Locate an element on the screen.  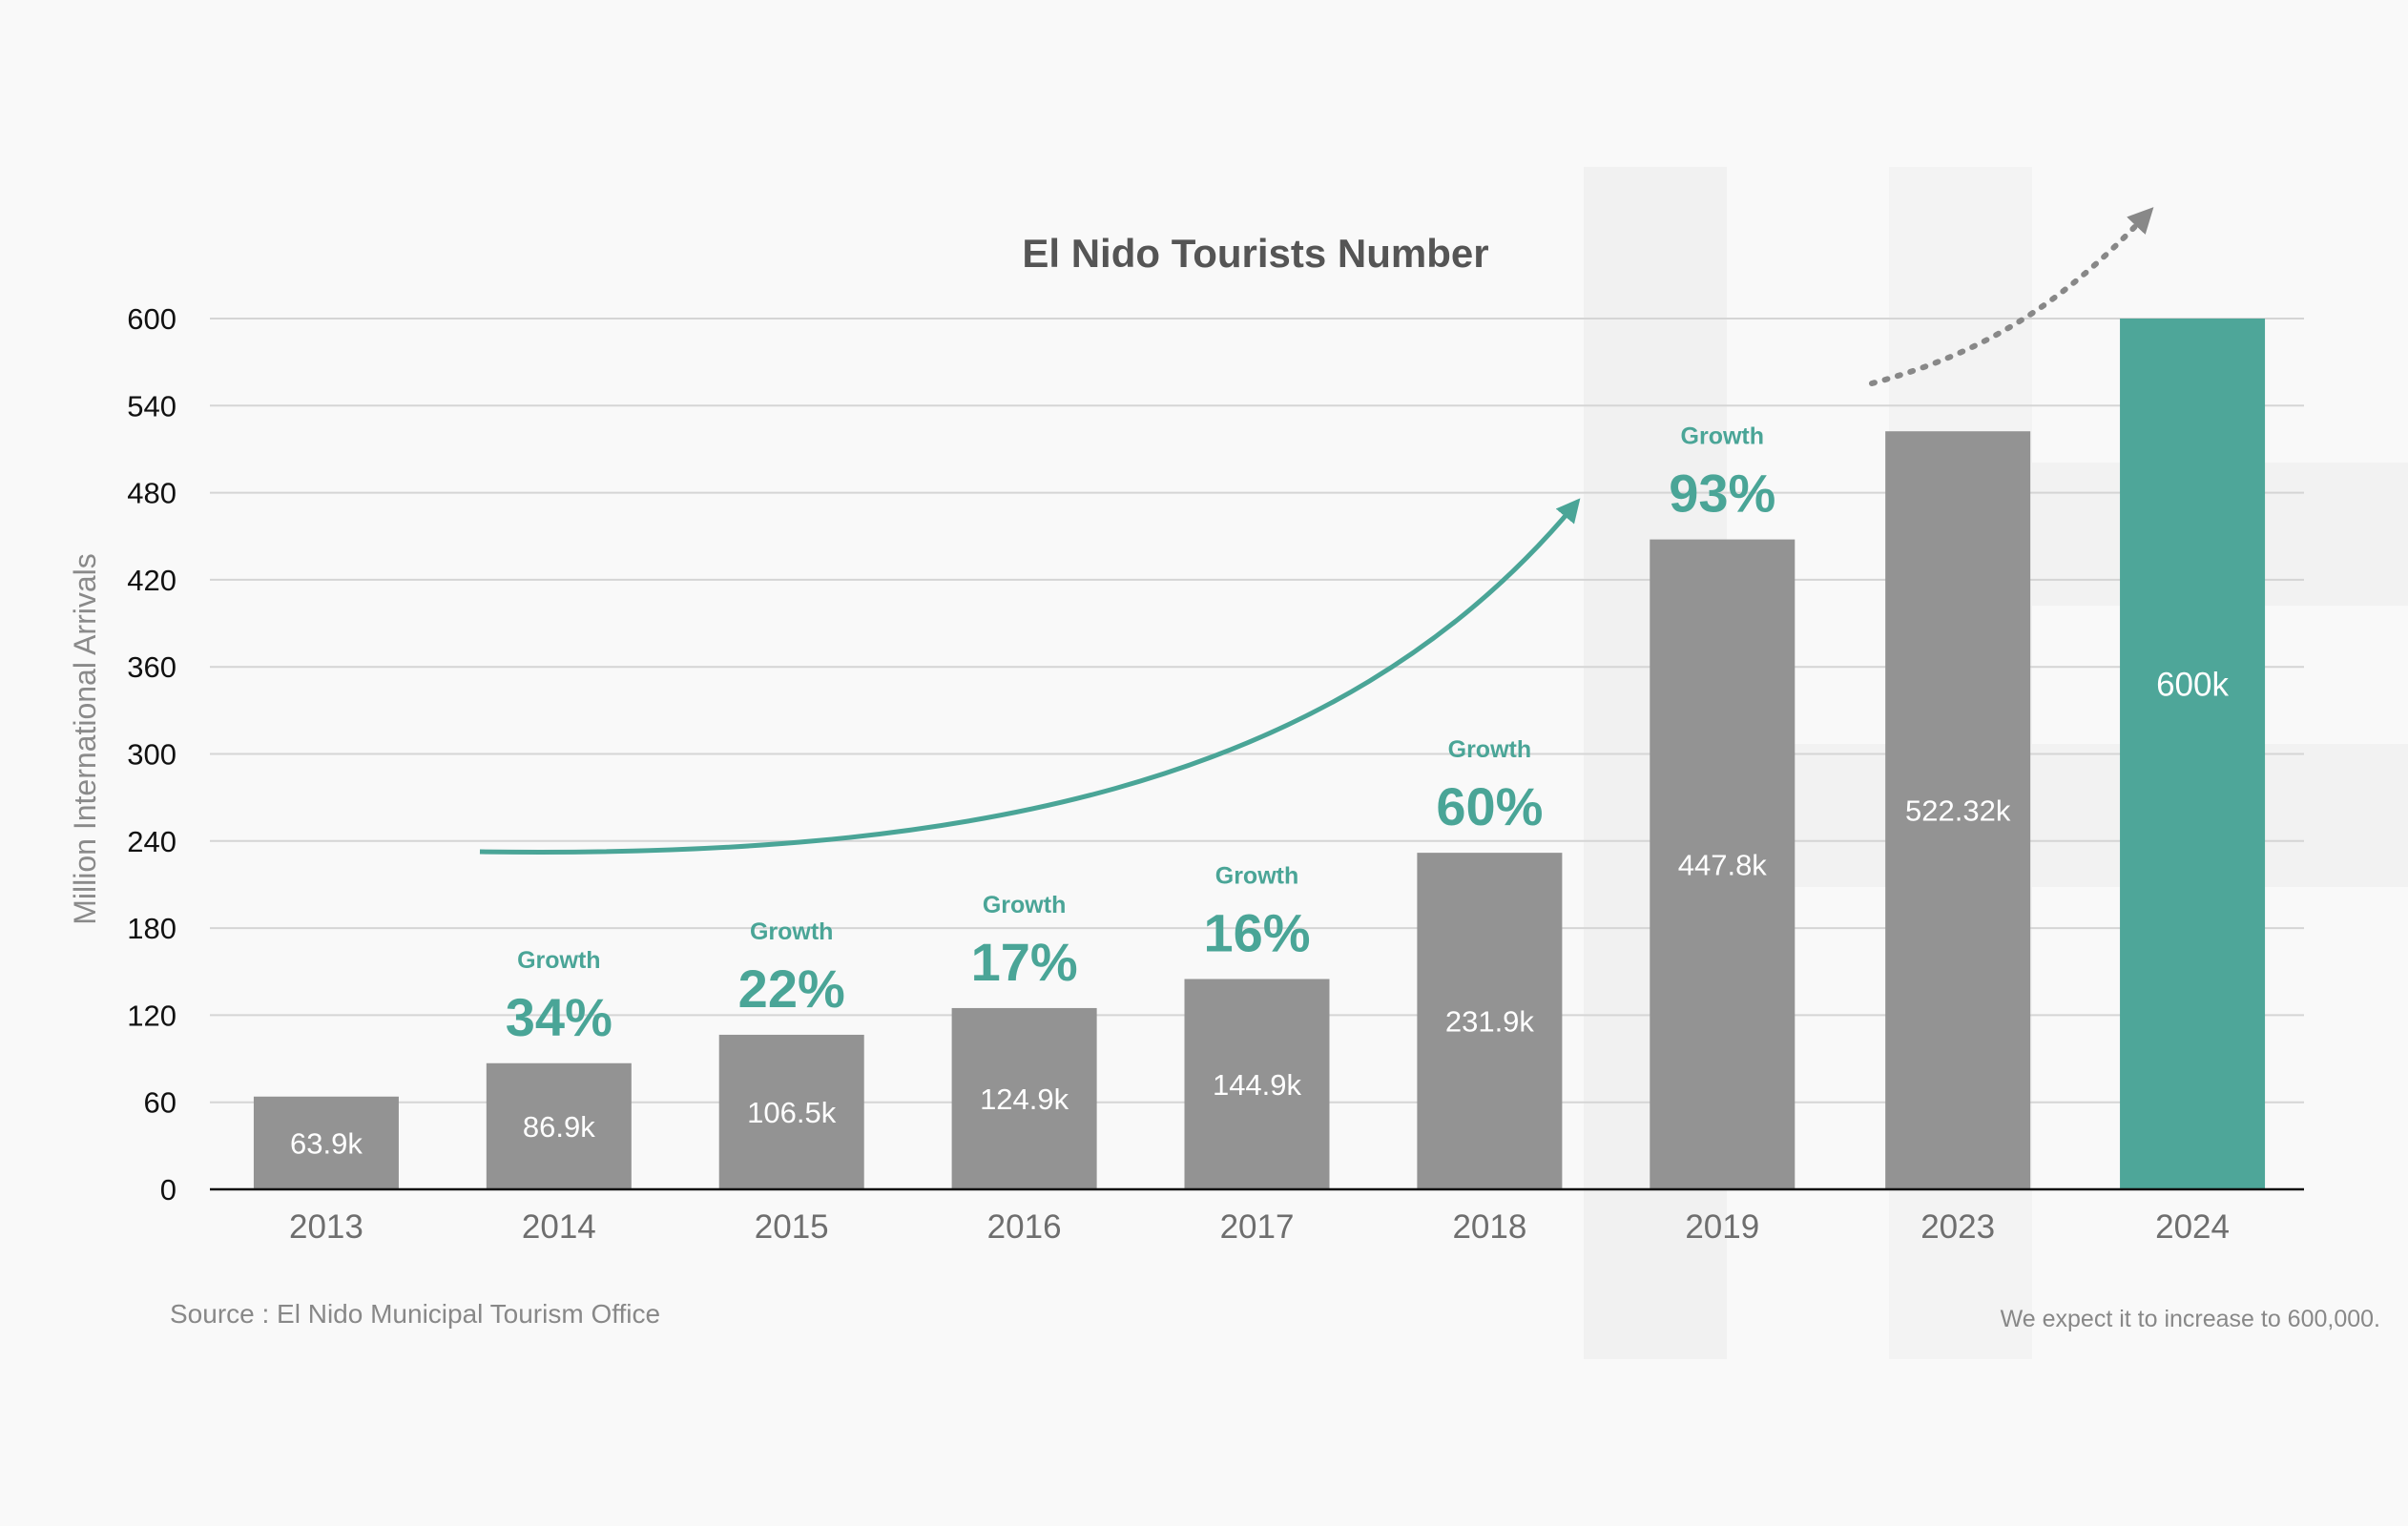
bar-2014 is located at coordinates (559, 1125).